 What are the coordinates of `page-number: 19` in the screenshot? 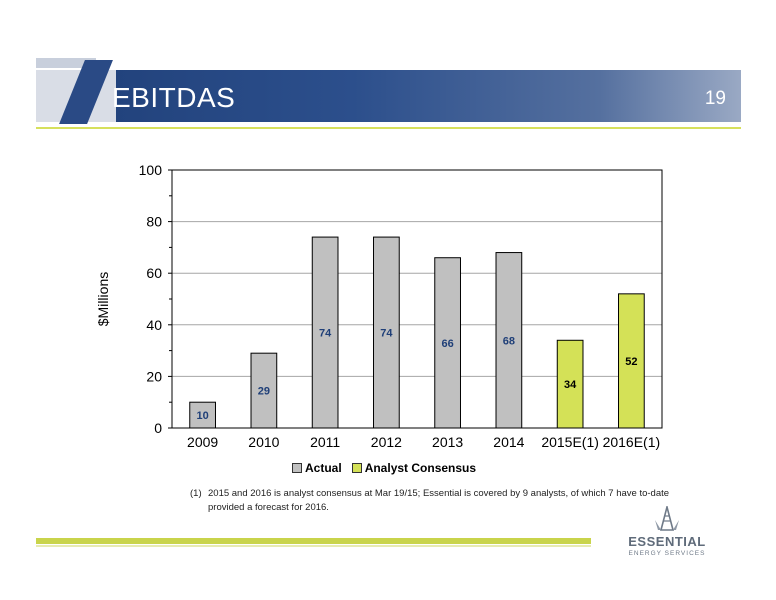 It's located at (715, 98).